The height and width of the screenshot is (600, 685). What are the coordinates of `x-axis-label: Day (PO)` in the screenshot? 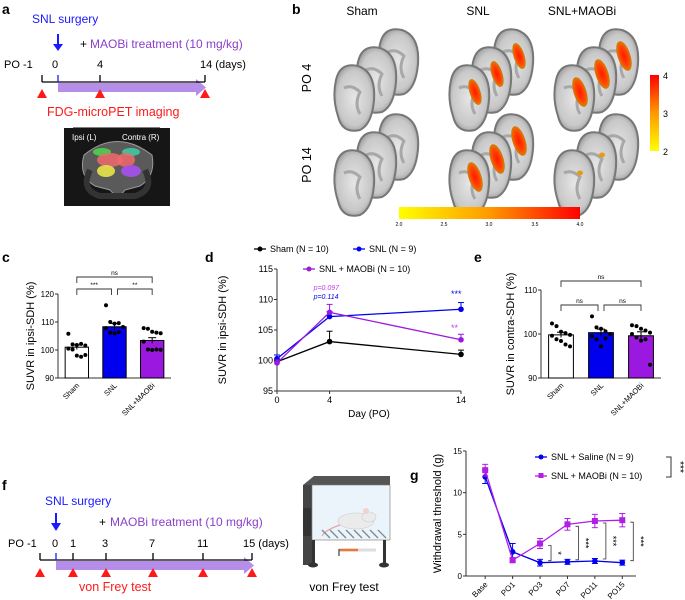 It's located at (369, 414).